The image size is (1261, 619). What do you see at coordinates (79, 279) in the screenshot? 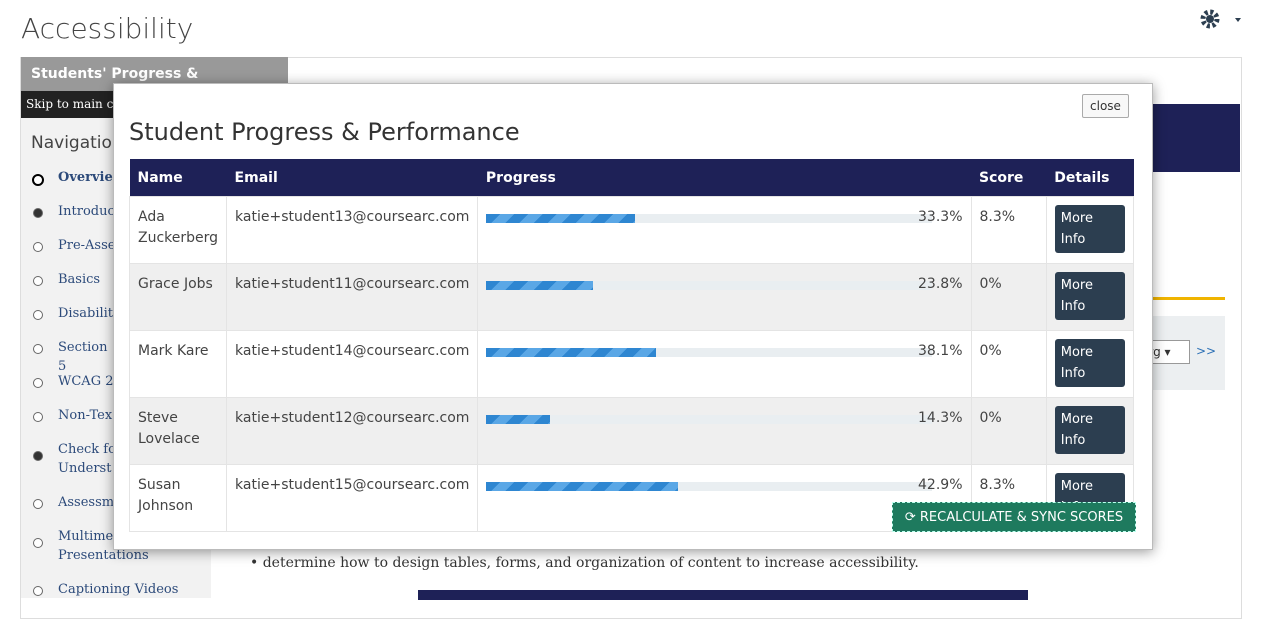
I see `nav-item: Basics` at bounding box center [79, 279].